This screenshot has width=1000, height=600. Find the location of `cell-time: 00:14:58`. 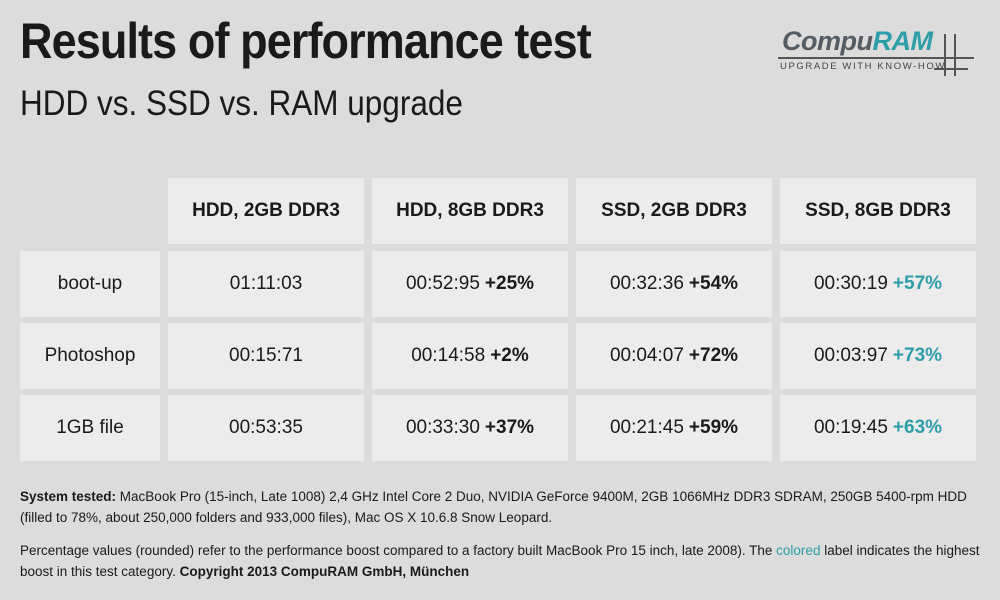

cell-time: 00:14:58 is located at coordinates (448, 355).